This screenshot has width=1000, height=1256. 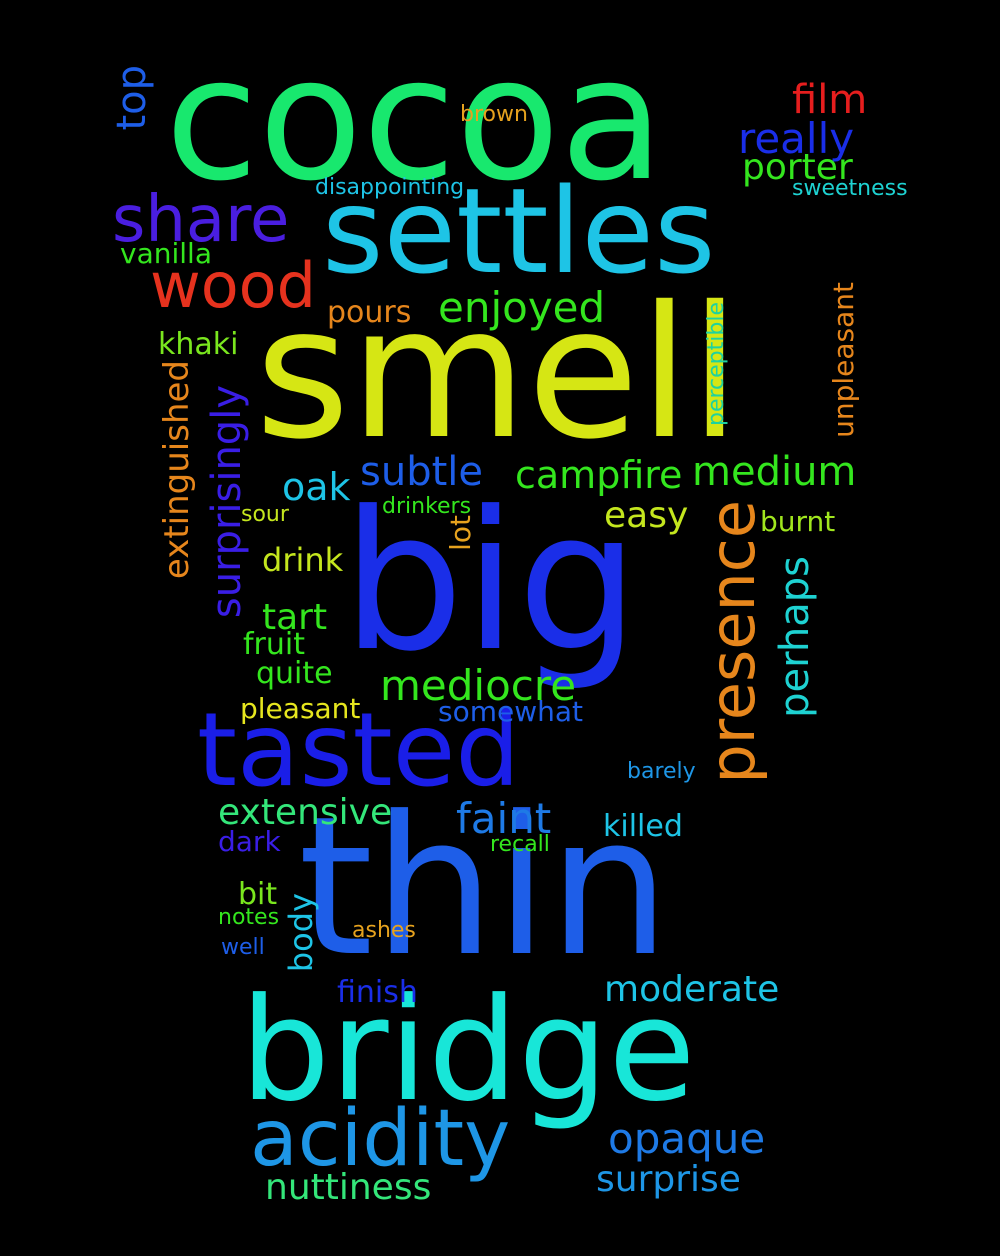 What do you see at coordinates (661, 771) in the screenshot?
I see `word-barely: barely` at bounding box center [661, 771].